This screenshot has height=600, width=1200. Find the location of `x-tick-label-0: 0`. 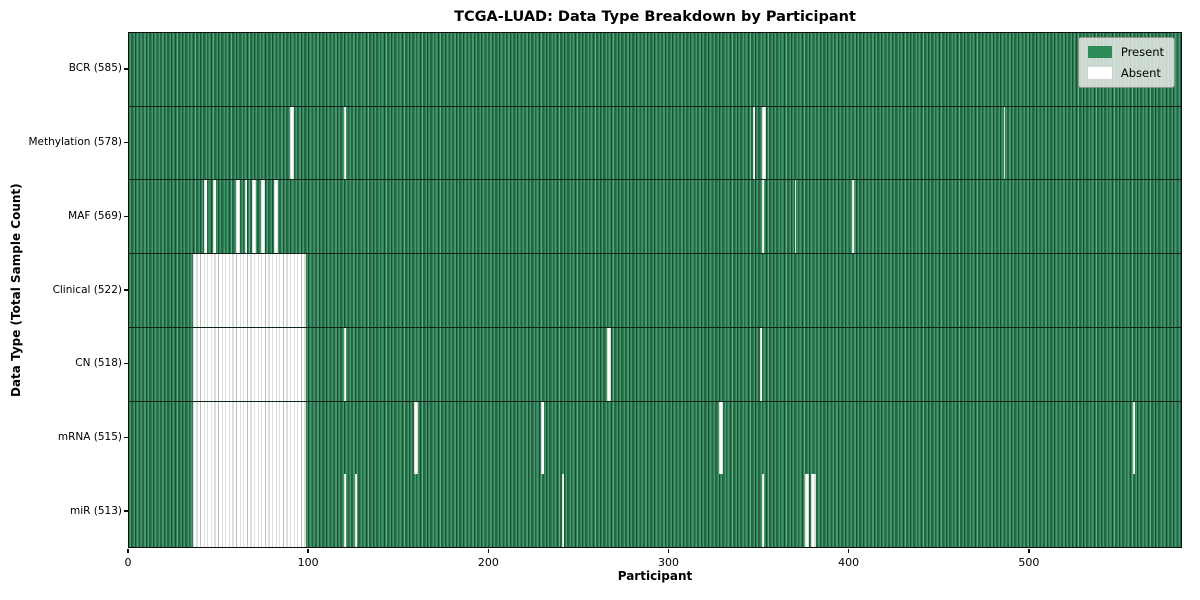

x-tick-label-0: 0 is located at coordinates (128, 562).